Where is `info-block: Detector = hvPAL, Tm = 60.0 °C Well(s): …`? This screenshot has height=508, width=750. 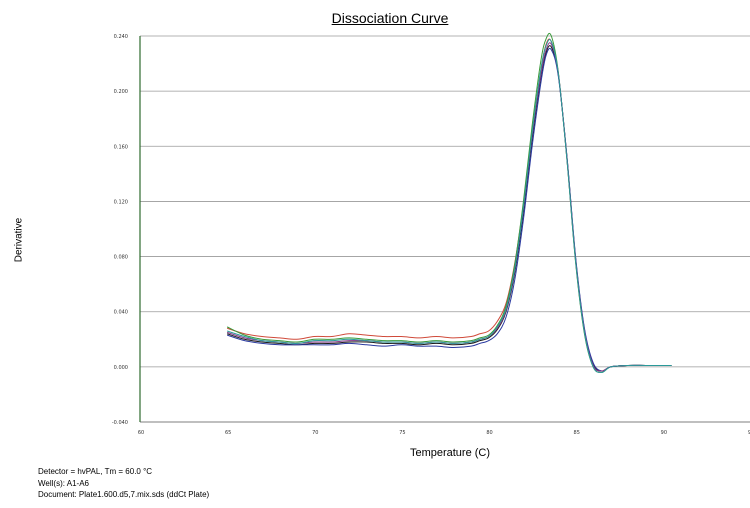
info-block: Detector = hvPAL, Tm = 60.0 °C Well(s): … is located at coordinates (123, 483).